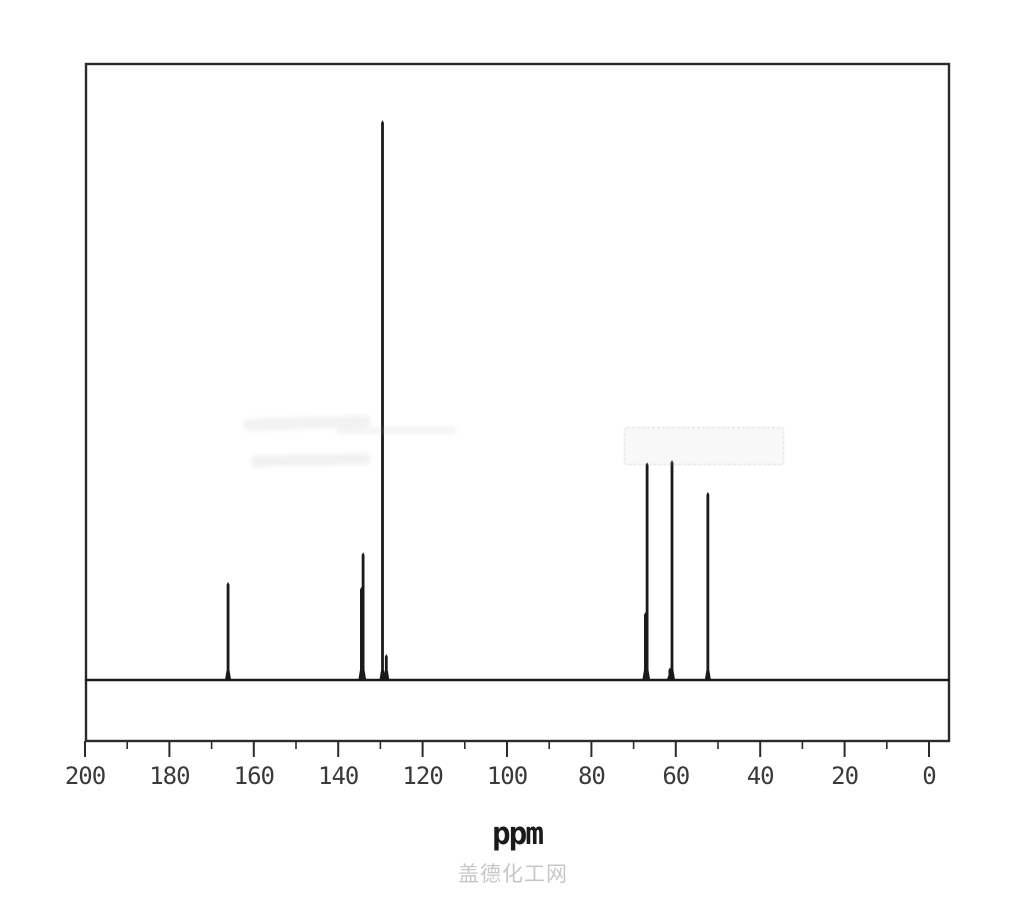 The image size is (1024, 900). Describe the element at coordinates (929, 776) in the screenshot. I see `x-tick-label: 0` at that location.